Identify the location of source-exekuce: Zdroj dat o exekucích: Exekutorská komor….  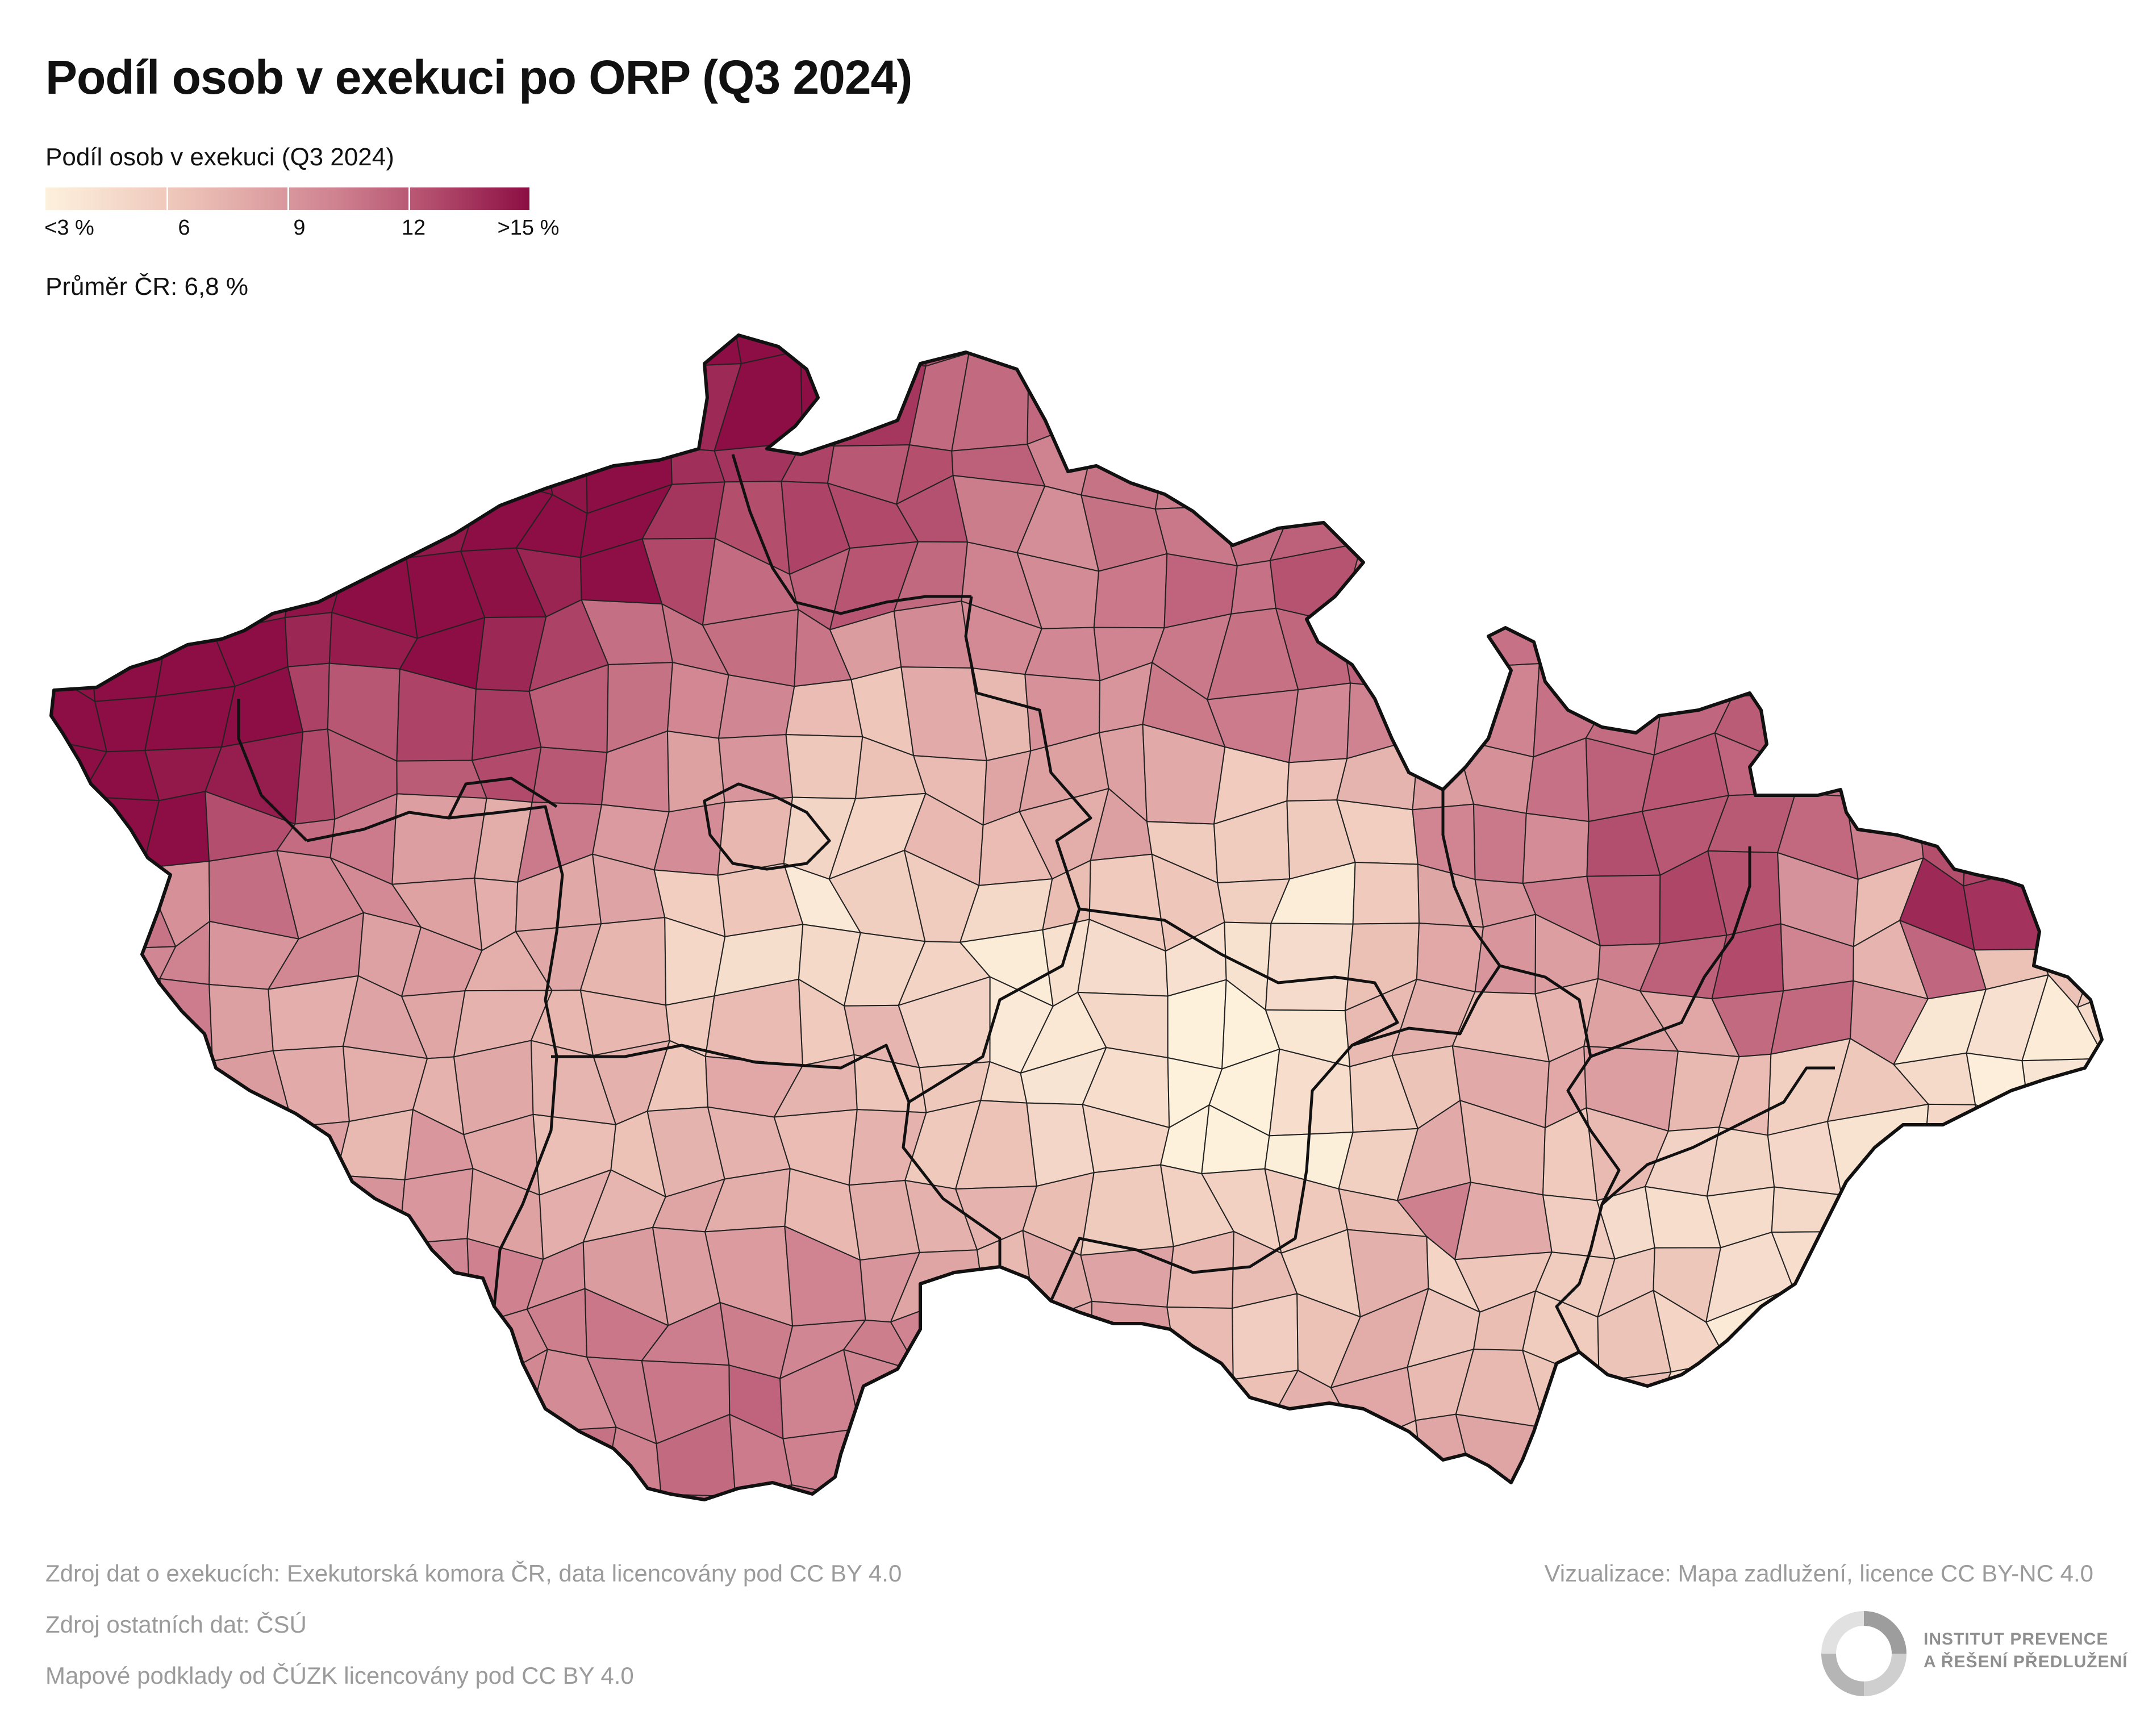
(474, 1573).